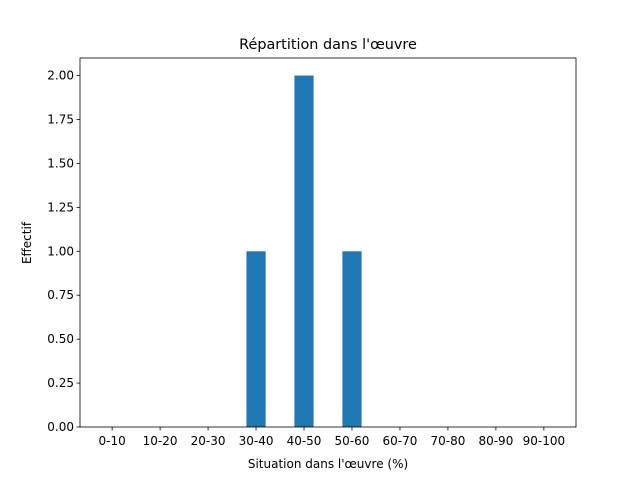 The height and width of the screenshot is (480, 640). Describe the element at coordinates (160, 441) in the screenshot. I see `x-tick-label: 10-20` at that location.